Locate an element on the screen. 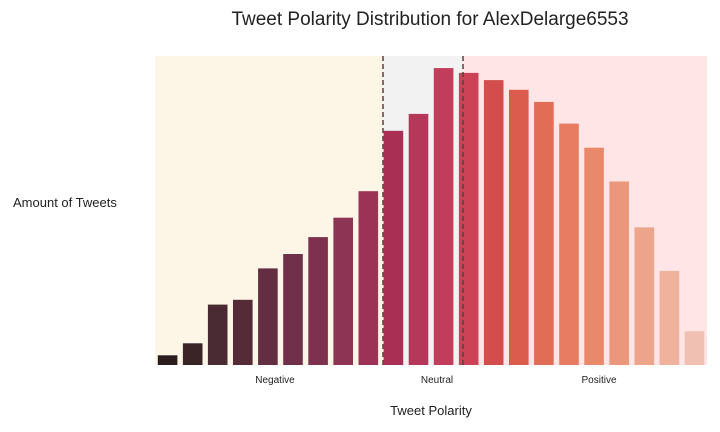 The height and width of the screenshot is (432, 720). negative-region-label: Negative is located at coordinates (275, 380).